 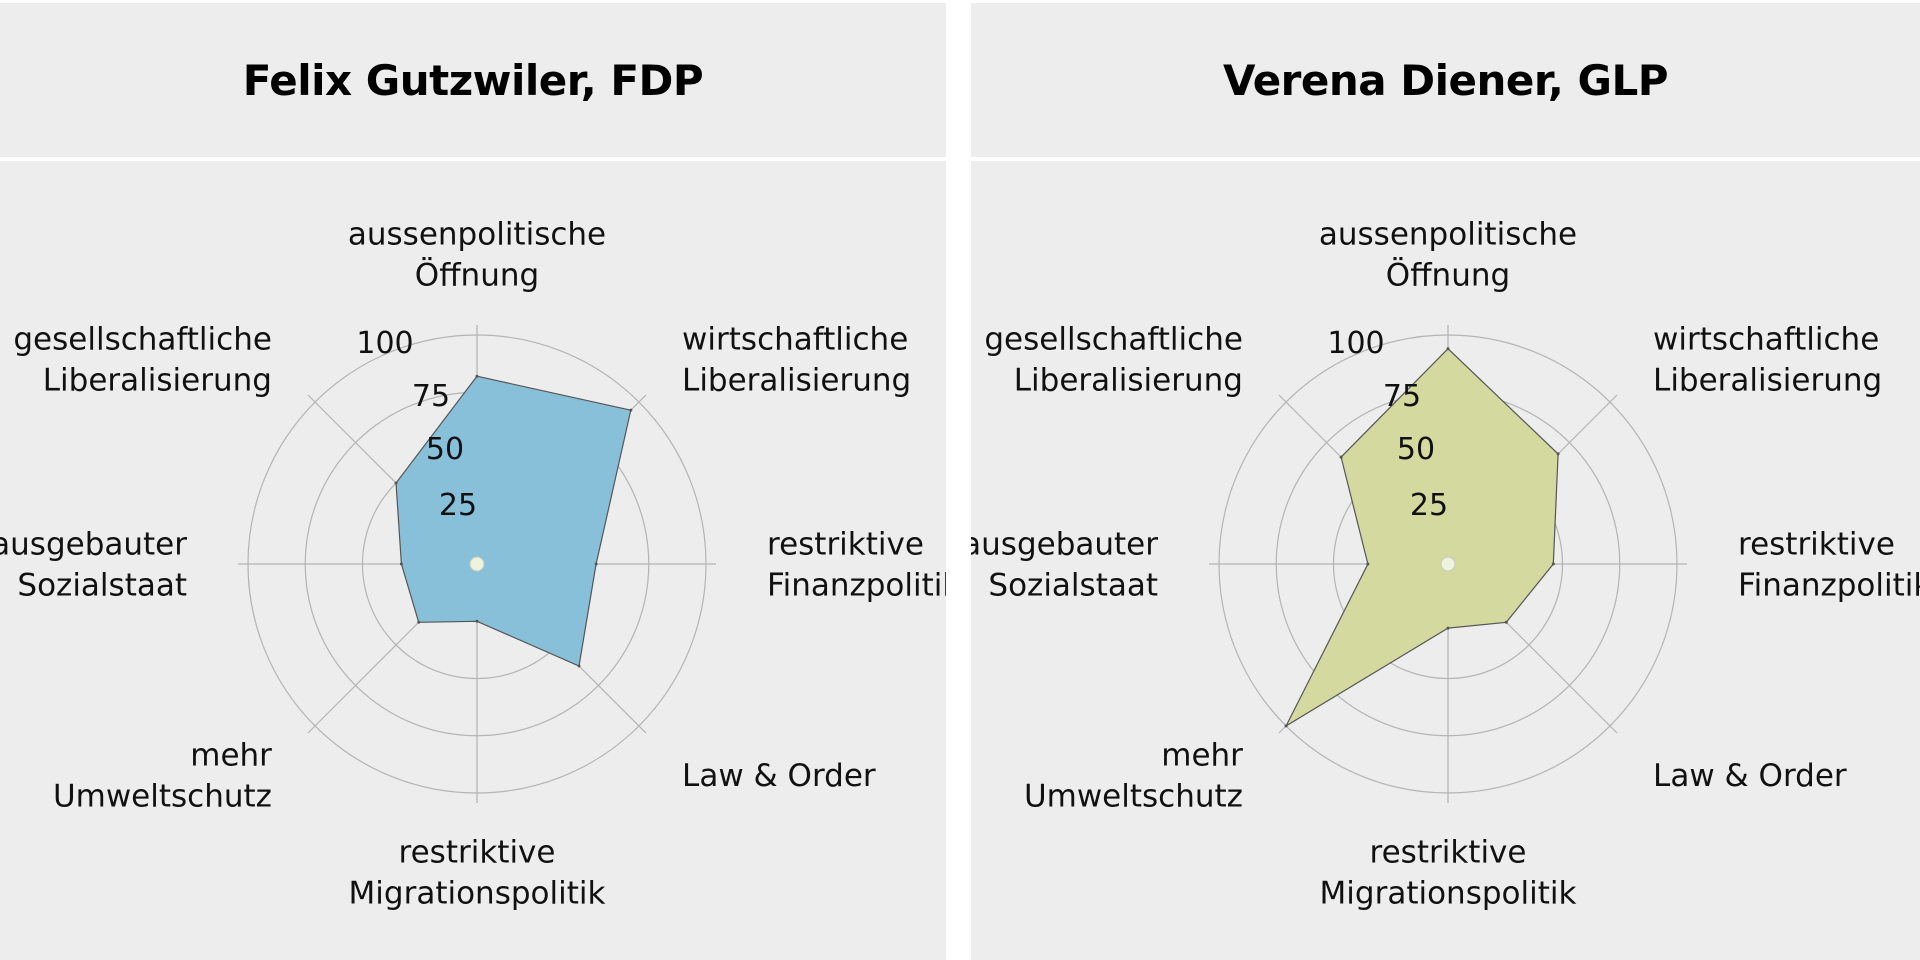 I want to click on panel-header: Verena Diener, GLP, so click(x=1445, y=82).